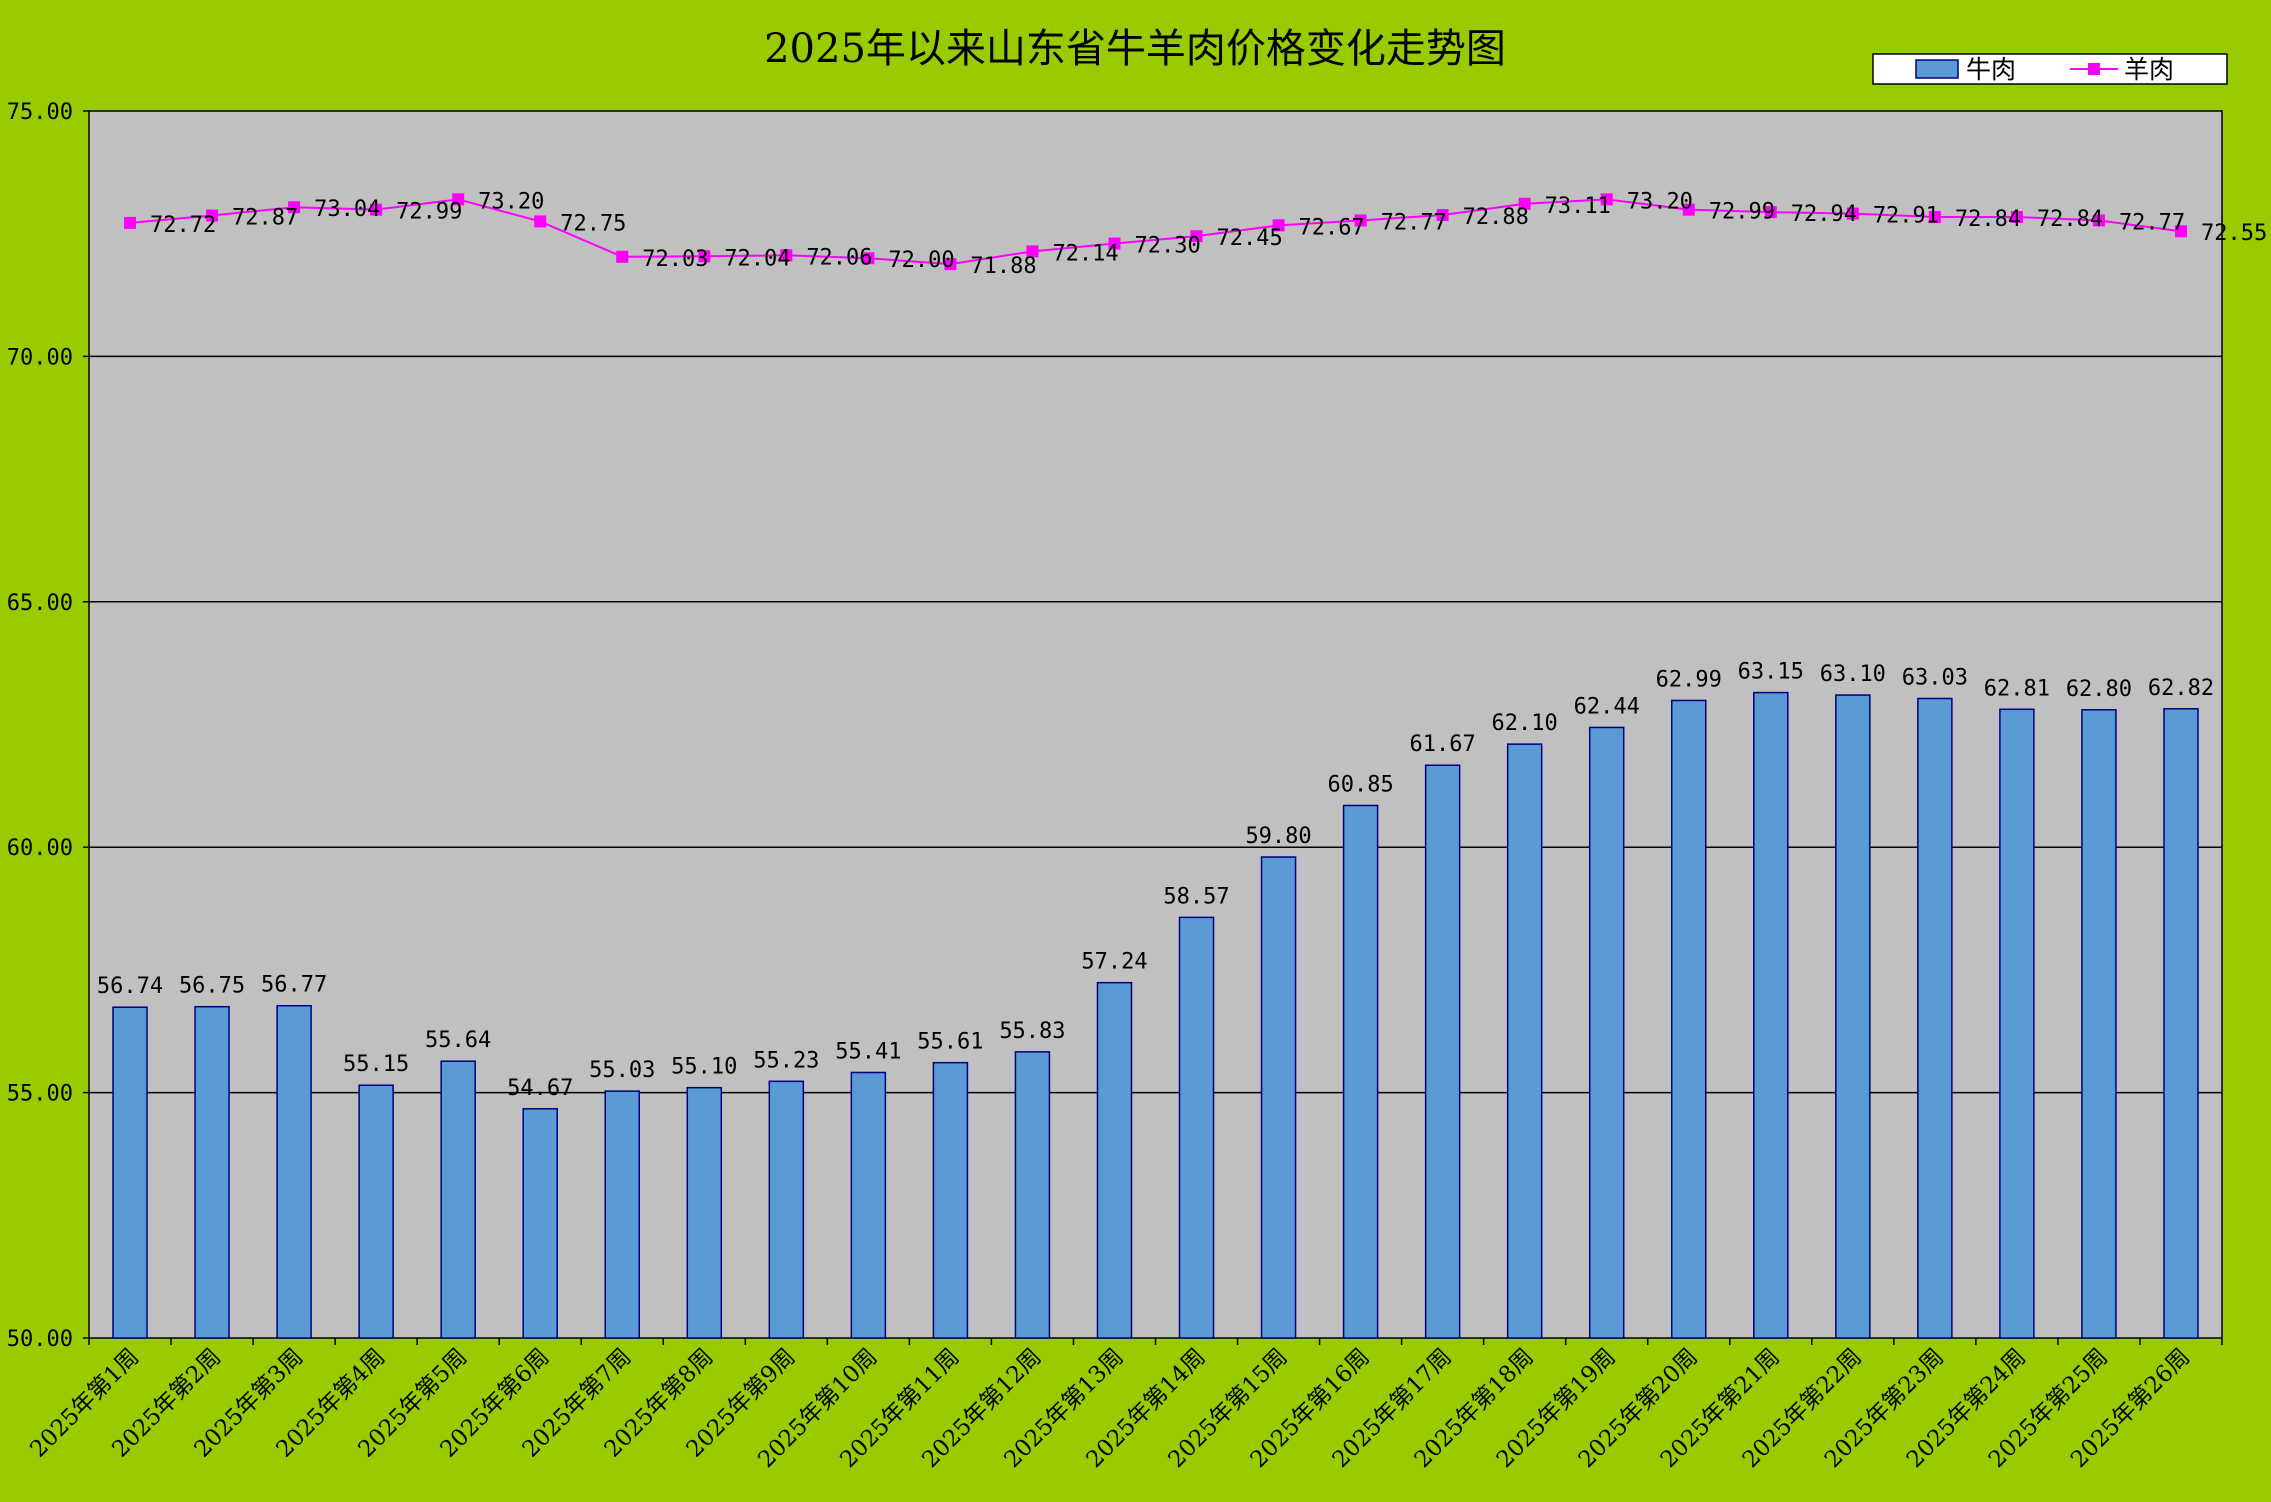  I want to click on mutton-data-label: 72.45, so click(1250, 238).